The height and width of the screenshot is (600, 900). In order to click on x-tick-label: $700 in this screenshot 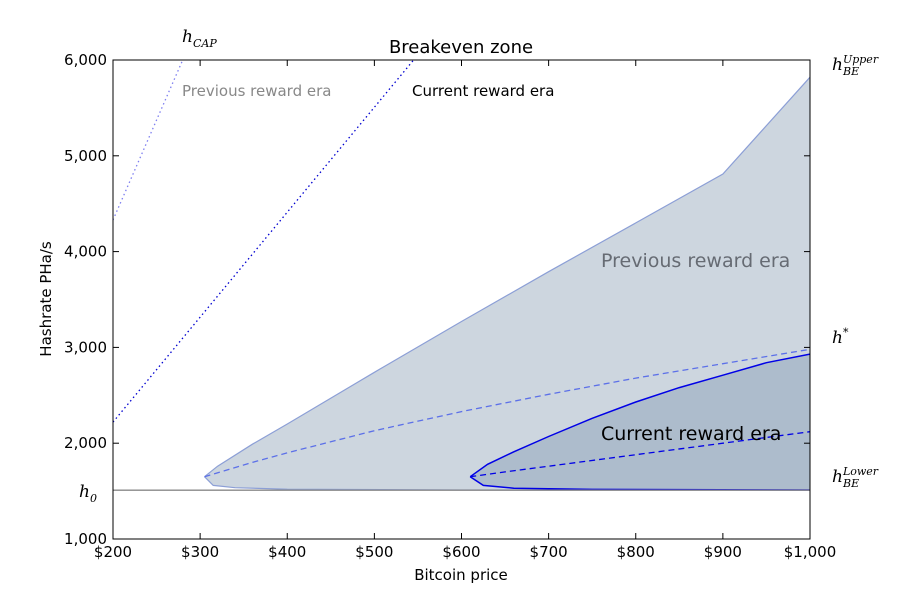, I will do `click(549, 552)`.